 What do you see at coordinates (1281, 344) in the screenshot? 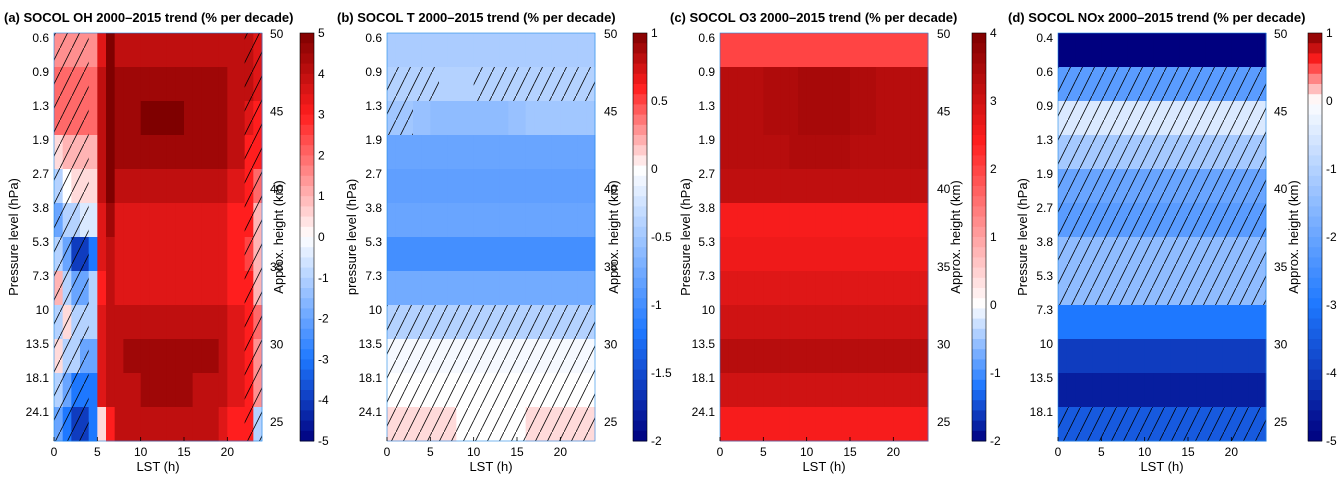
I see `y2-tick-label: 30` at bounding box center [1281, 344].